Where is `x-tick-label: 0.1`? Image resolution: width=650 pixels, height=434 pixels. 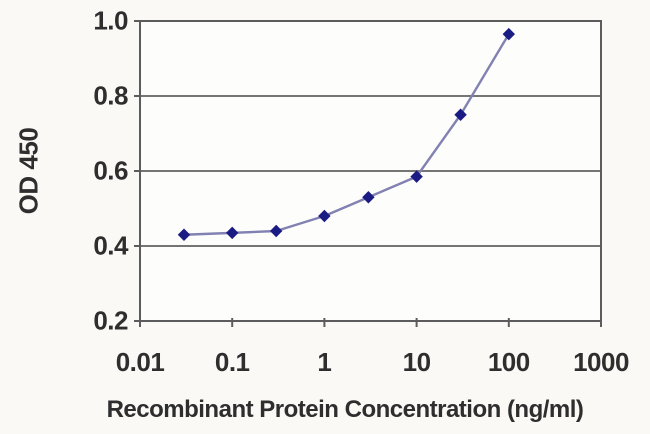 x-tick-label: 0.1 is located at coordinates (232, 362).